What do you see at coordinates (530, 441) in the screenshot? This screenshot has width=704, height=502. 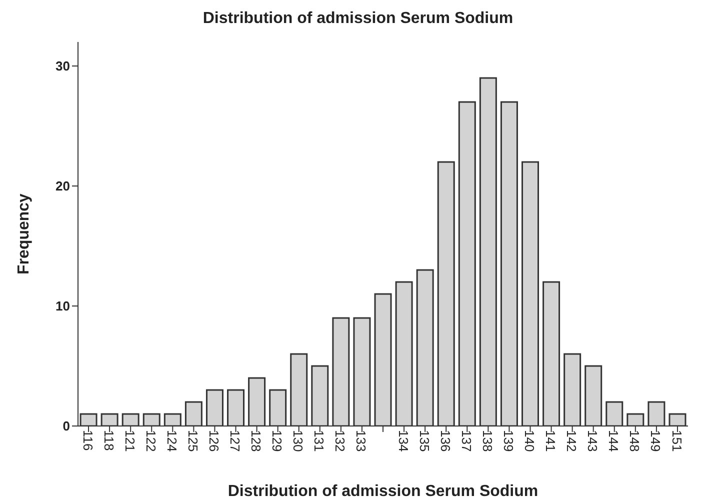 I see `x-tick-label: 140` at bounding box center [530, 441].